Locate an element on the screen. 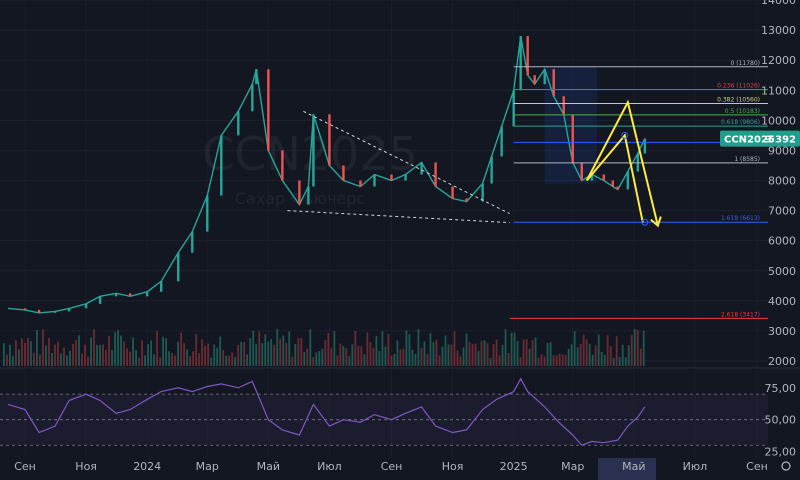  y-tick-label: 11000 is located at coordinates (778, 90).